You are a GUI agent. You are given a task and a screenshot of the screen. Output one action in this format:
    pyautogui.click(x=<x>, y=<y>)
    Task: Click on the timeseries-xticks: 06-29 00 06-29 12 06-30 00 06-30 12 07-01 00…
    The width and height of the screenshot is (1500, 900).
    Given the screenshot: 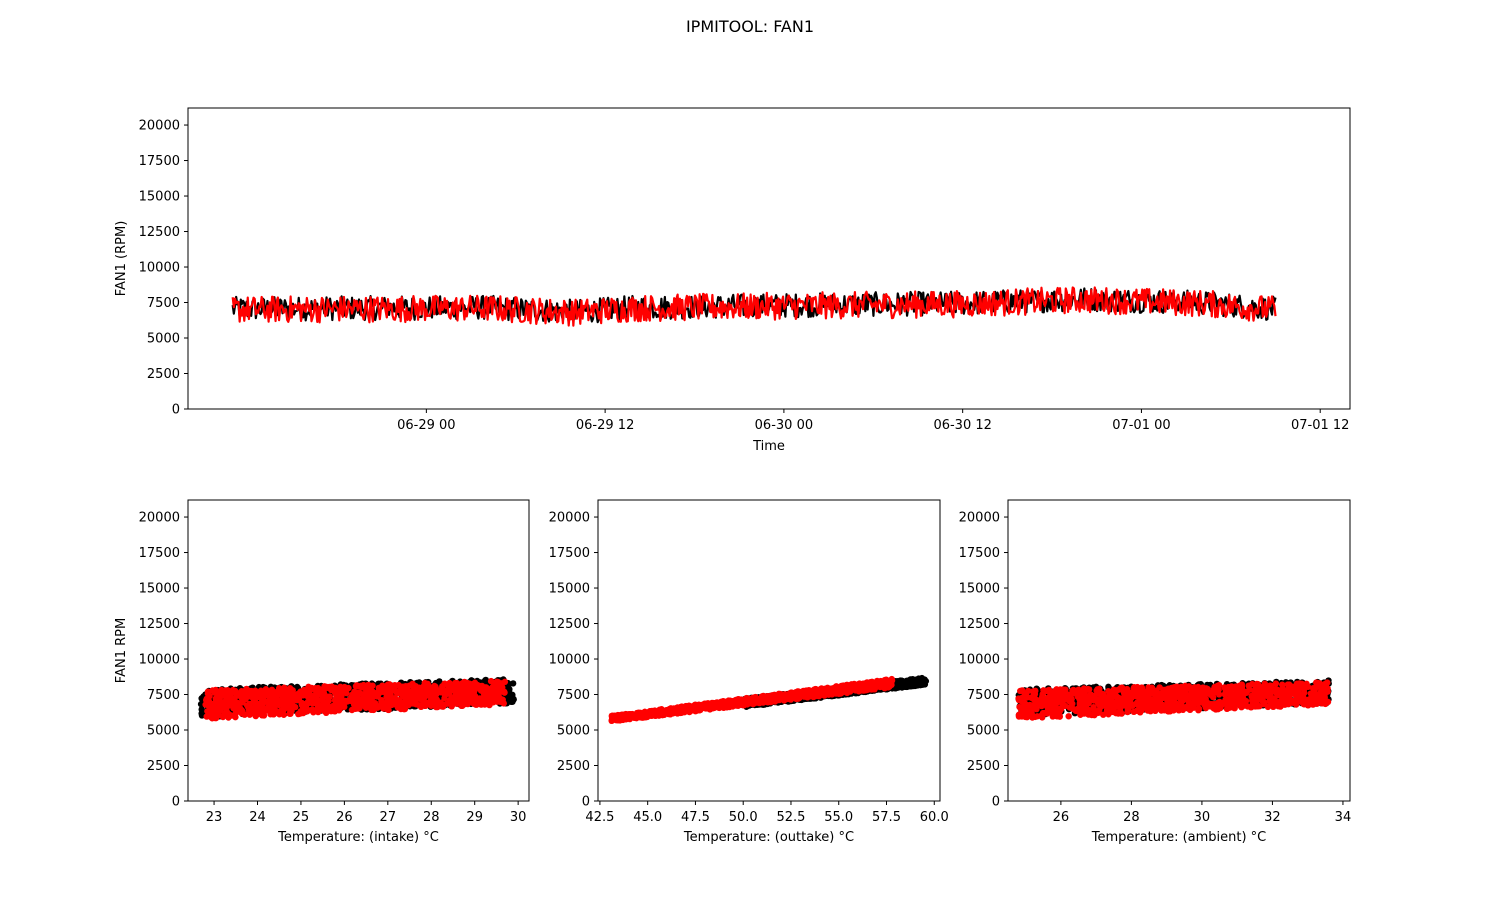 What is the action you would take?
    pyautogui.click(x=873, y=421)
    